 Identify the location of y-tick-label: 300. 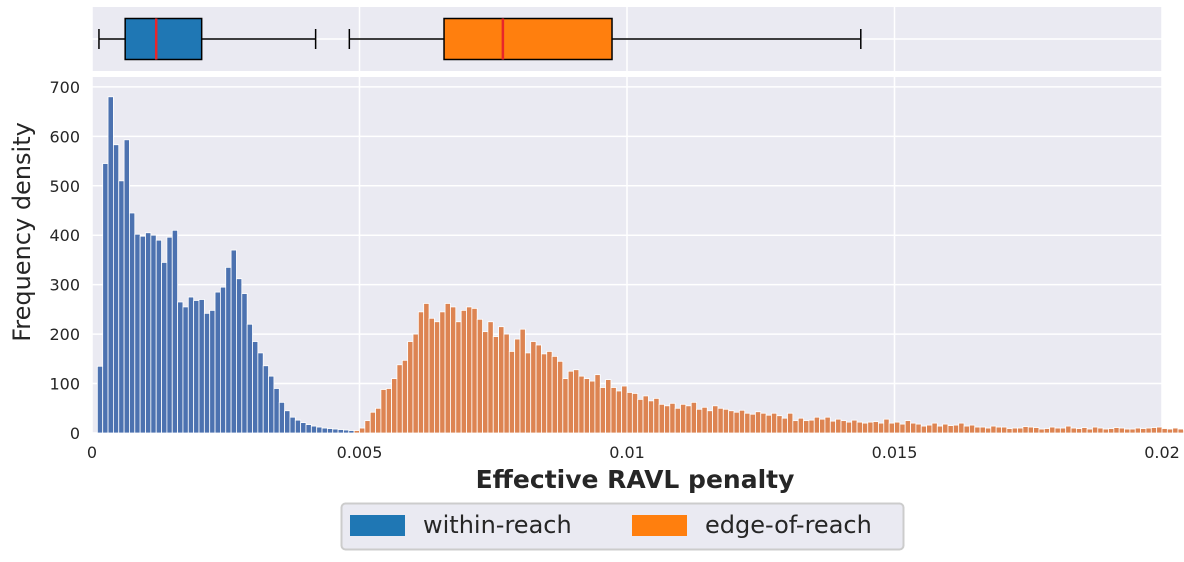
(64, 285).